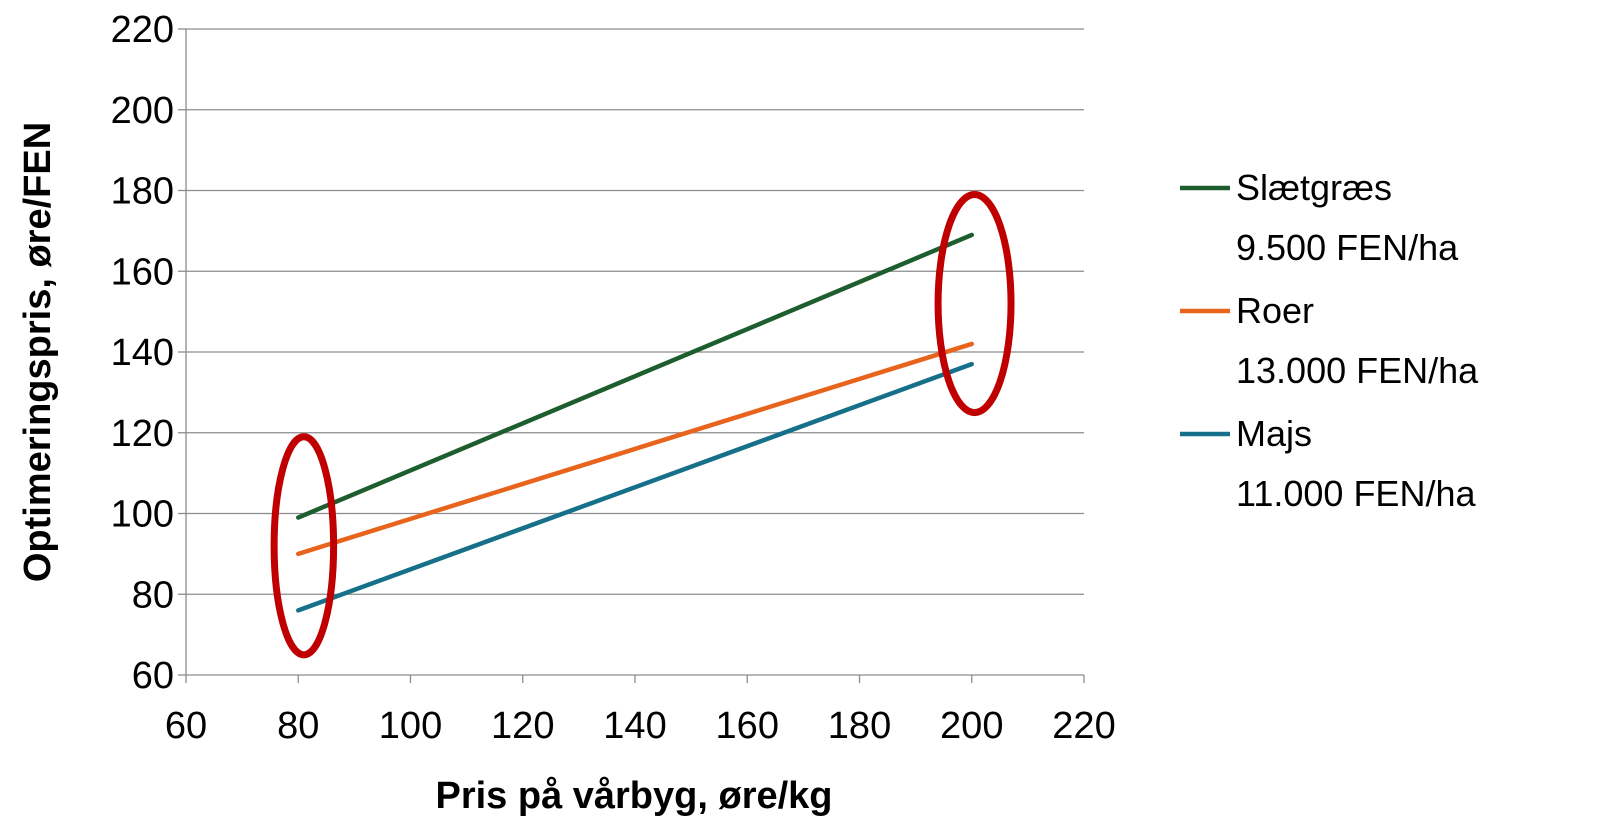 This screenshot has height=833, width=1599. Describe the element at coordinates (1274, 433) in the screenshot. I see `legend-label: Majs` at that location.